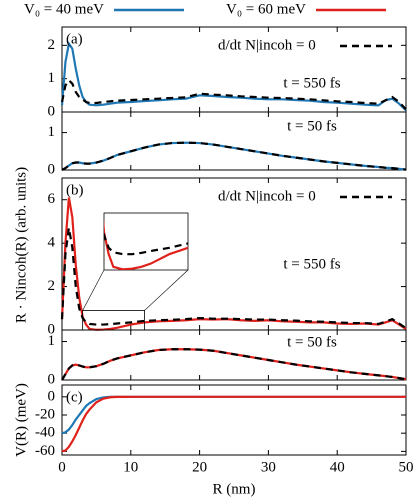 The width and height of the screenshot is (415, 501). What do you see at coordinates (74, 39) in the screenshot?
I see `panel-label: (a)` at bounding box center [74, 39].